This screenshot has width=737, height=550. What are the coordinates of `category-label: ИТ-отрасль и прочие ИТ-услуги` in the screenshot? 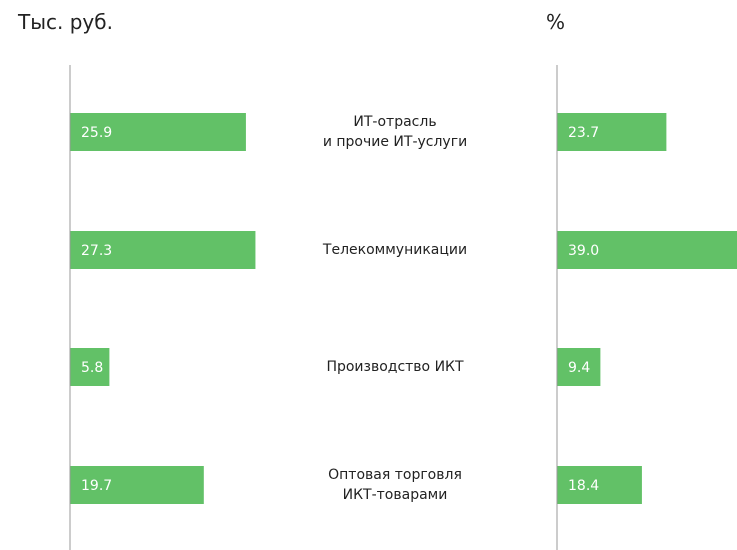 It's located at (395, 132).